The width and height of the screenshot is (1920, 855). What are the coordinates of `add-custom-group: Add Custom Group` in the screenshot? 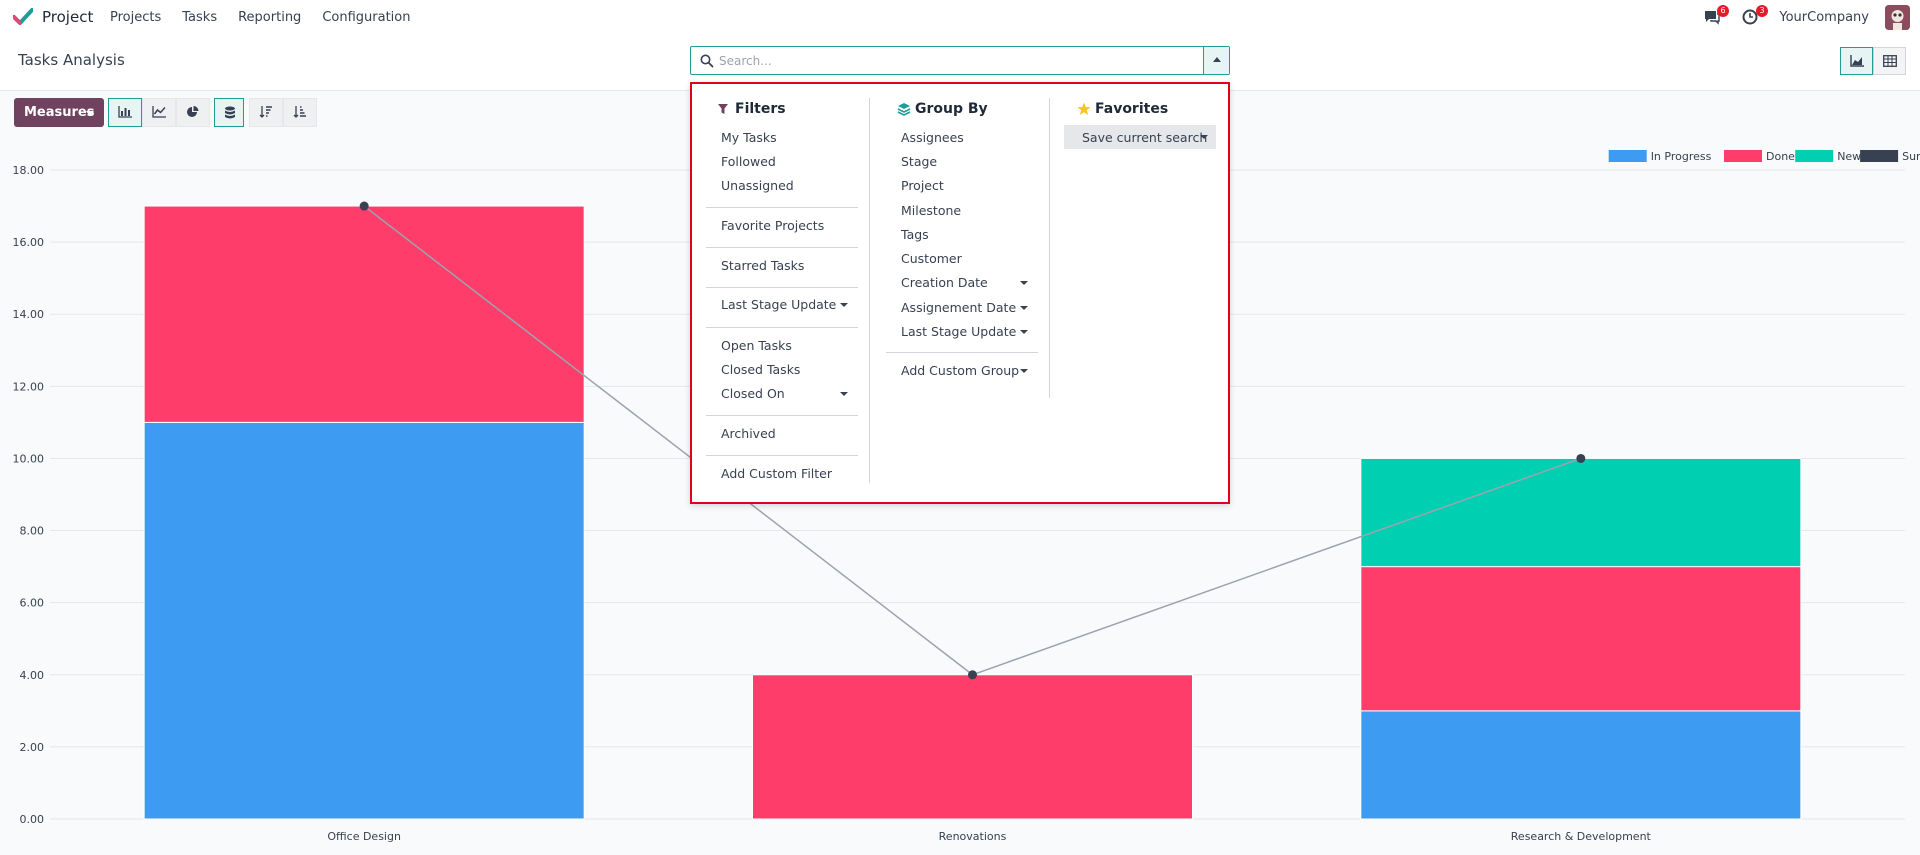 It's located at (960, 370).